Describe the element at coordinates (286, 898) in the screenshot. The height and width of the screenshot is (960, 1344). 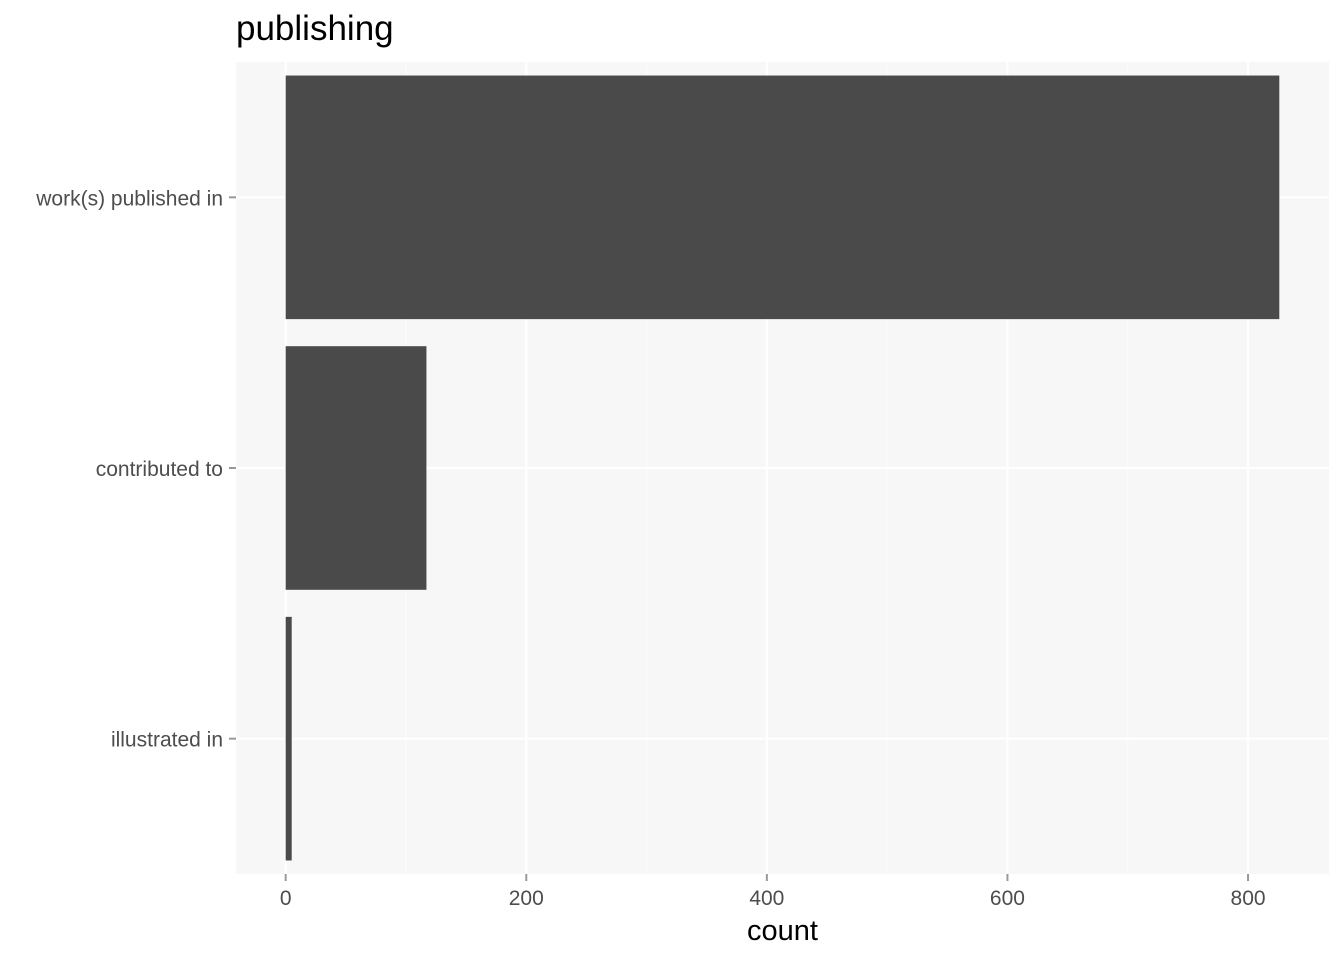
I see `x-tick-label: 0` at that location.